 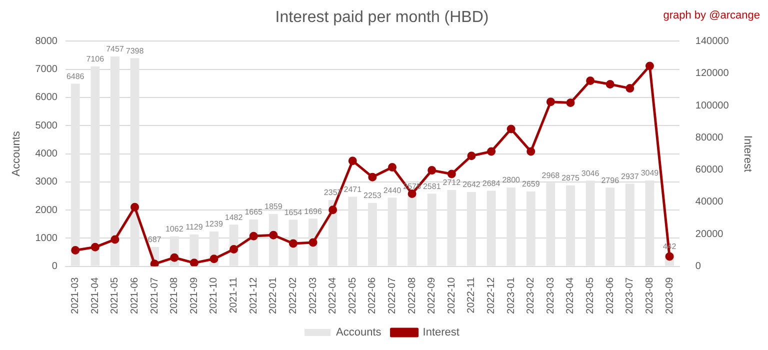 I want to click on x-tick-label: 2021-04, so click(x=95, y=295).